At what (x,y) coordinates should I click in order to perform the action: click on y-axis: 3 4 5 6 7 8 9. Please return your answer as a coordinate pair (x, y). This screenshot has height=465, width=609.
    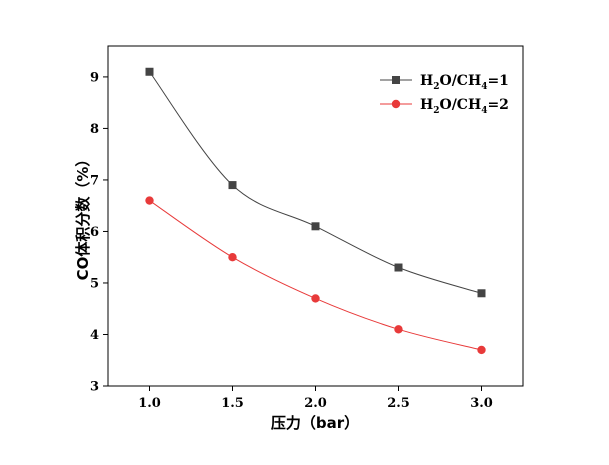
    Looking at the image, I should click on (99, 232).